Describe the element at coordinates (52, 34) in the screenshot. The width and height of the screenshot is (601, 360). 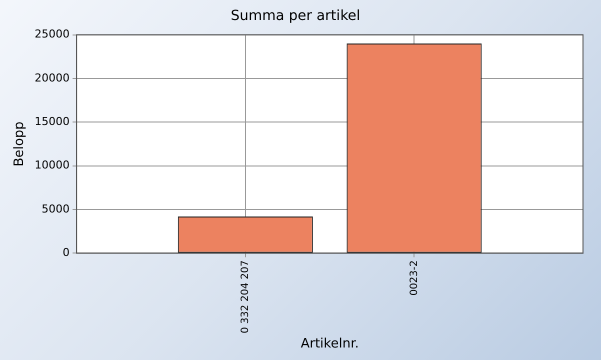
I see `y-tick-label: 25000` at that location.